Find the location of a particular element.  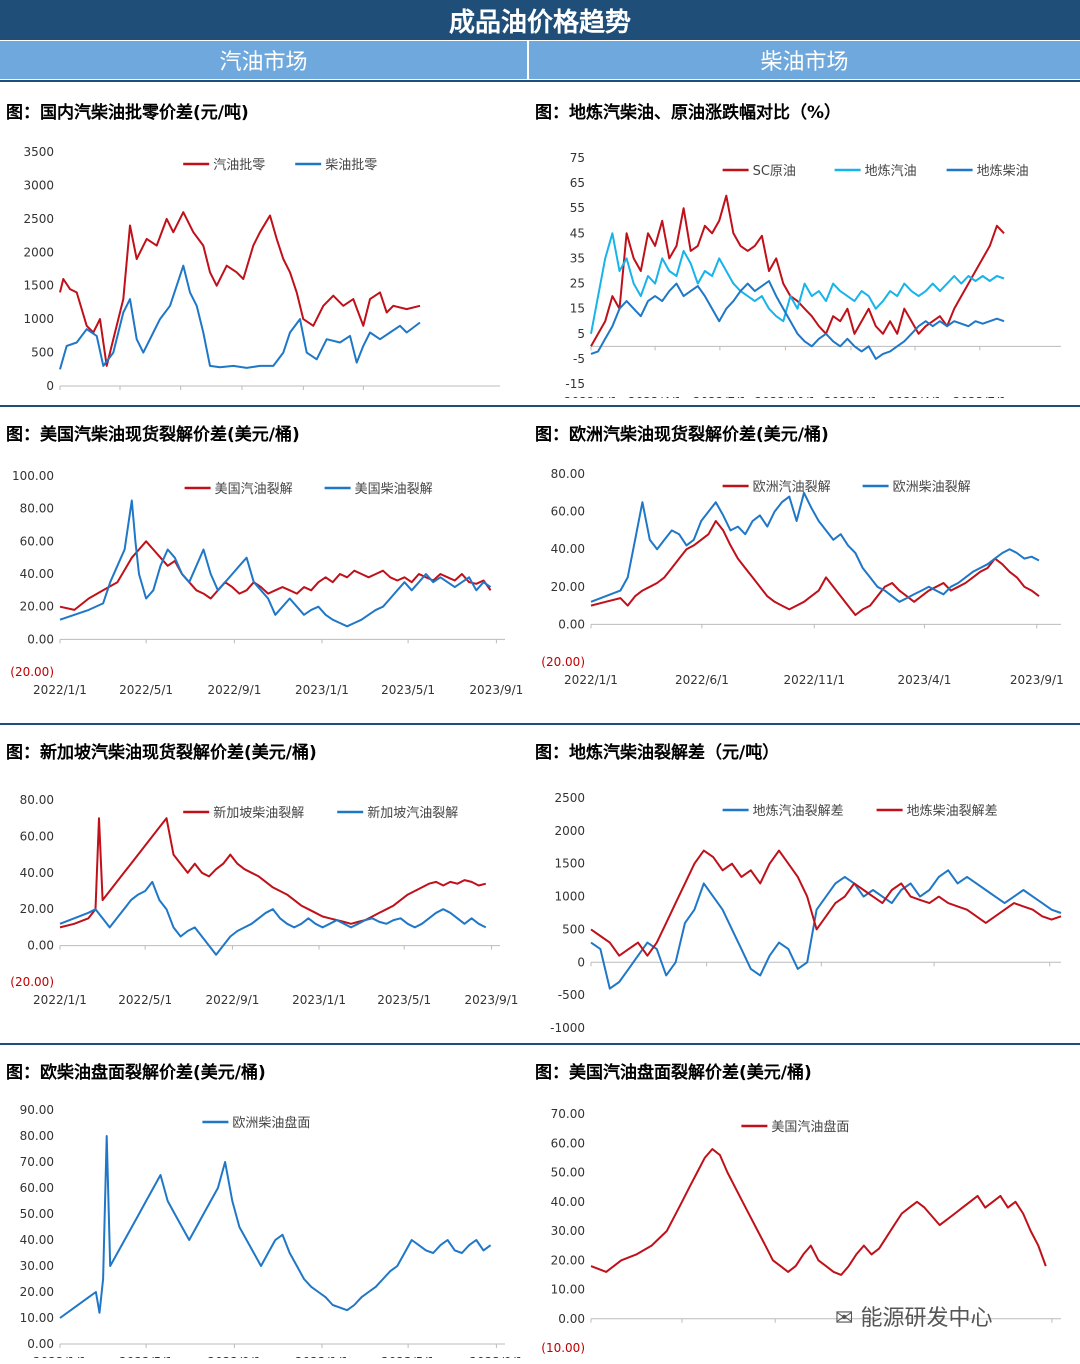

y-tick-label: 45 is located at coordinates (577, 233).